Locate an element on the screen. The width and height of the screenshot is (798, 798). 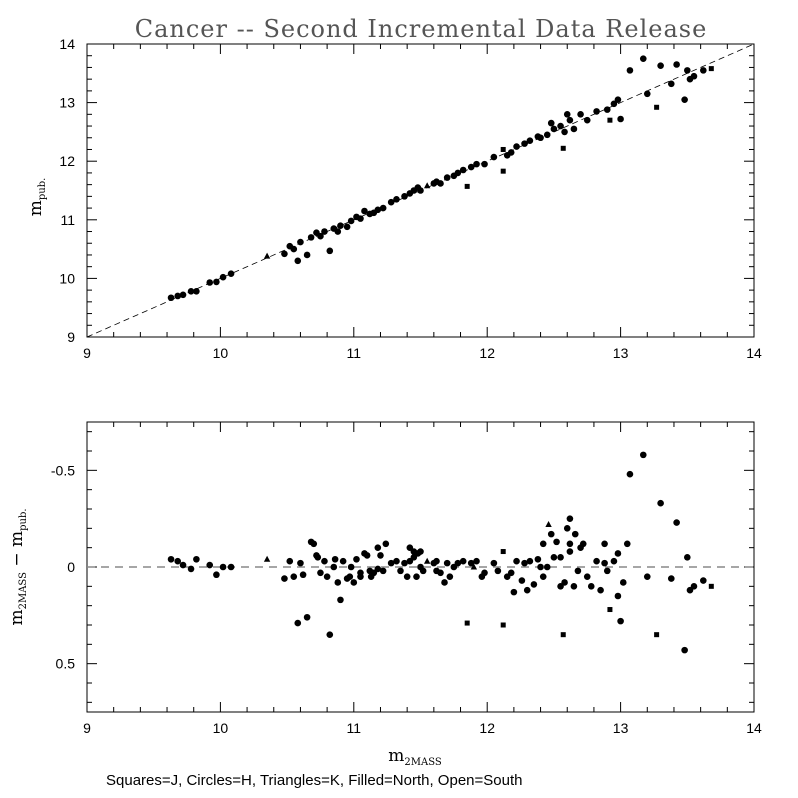
top-y-tick-label: 9 is located at coordinates (71, 337).